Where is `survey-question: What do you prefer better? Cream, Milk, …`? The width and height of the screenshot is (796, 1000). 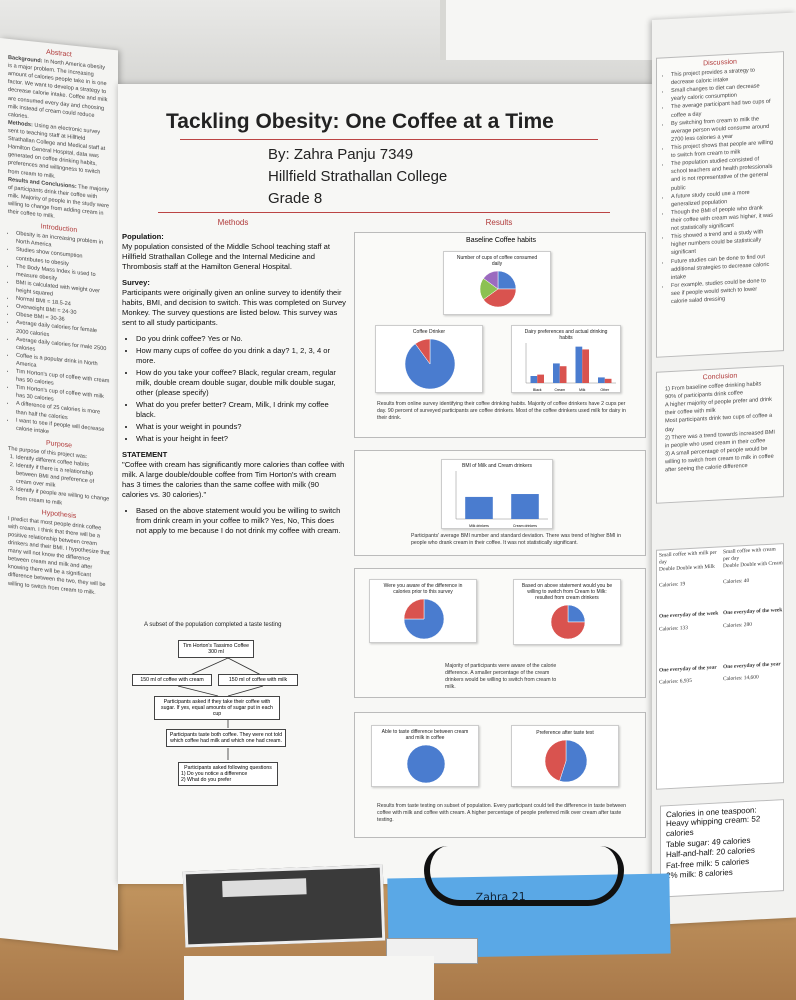
survey-question: What do you prefer better? Cream, Milk, … is located at coordinates (241, 410).